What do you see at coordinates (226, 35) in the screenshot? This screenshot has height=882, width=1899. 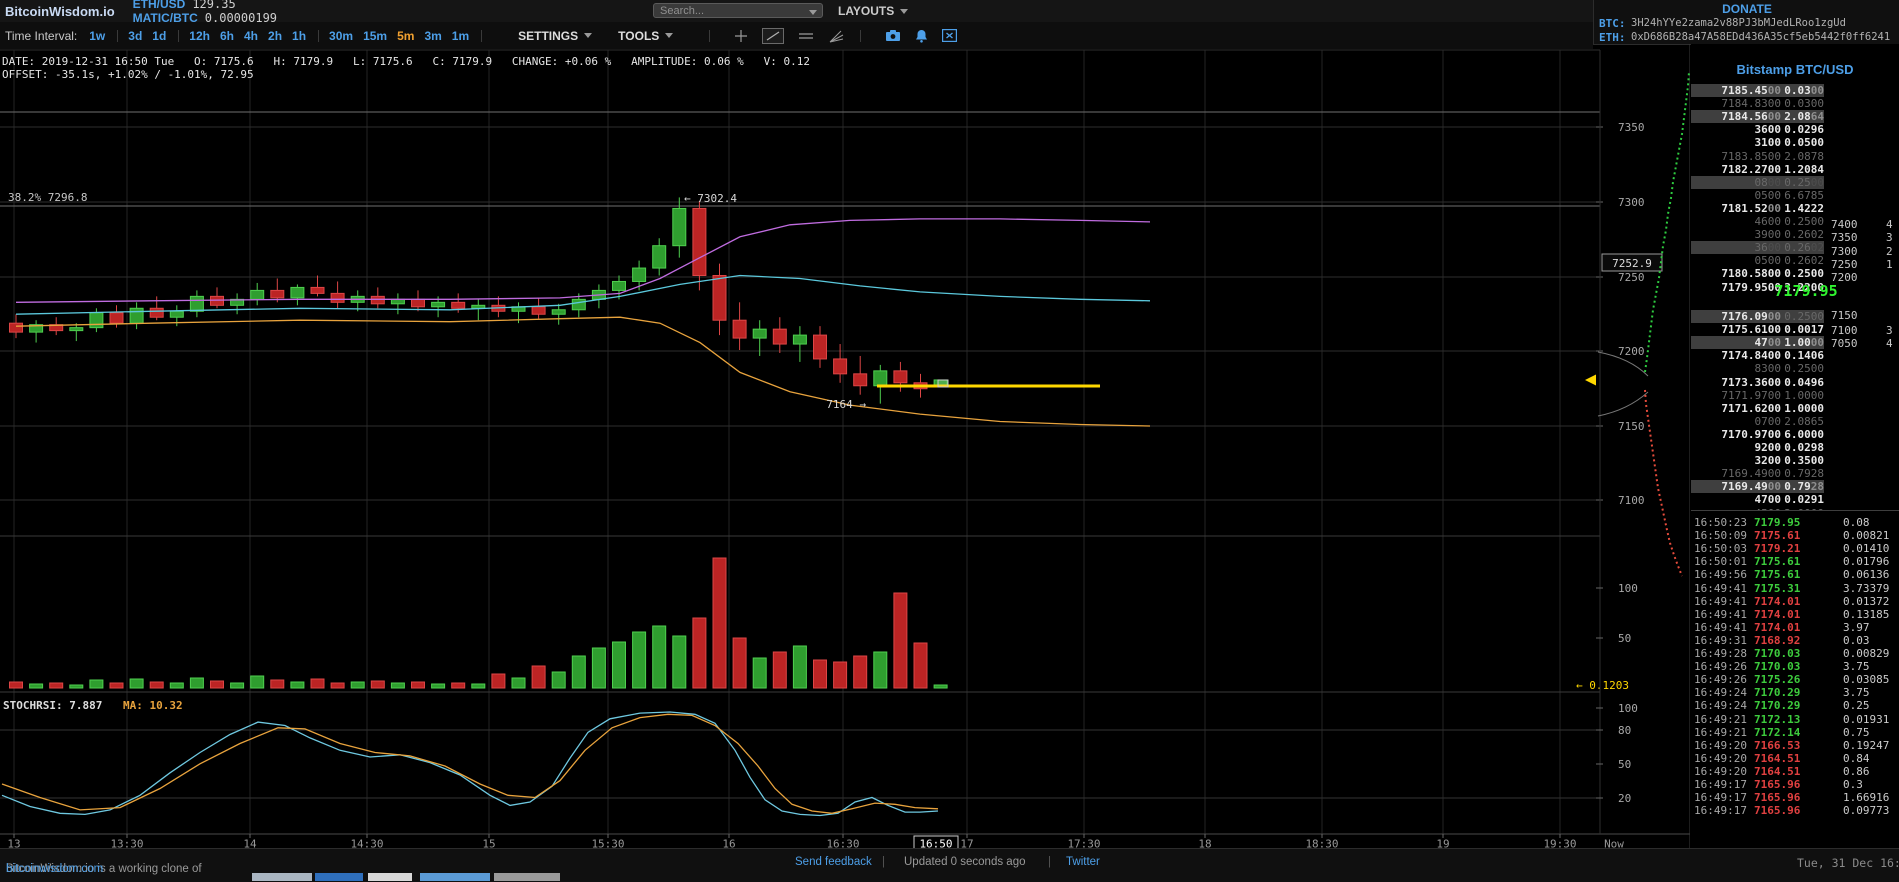 I see `interval-button-6h: 6h` at bounding box center [226, 35].